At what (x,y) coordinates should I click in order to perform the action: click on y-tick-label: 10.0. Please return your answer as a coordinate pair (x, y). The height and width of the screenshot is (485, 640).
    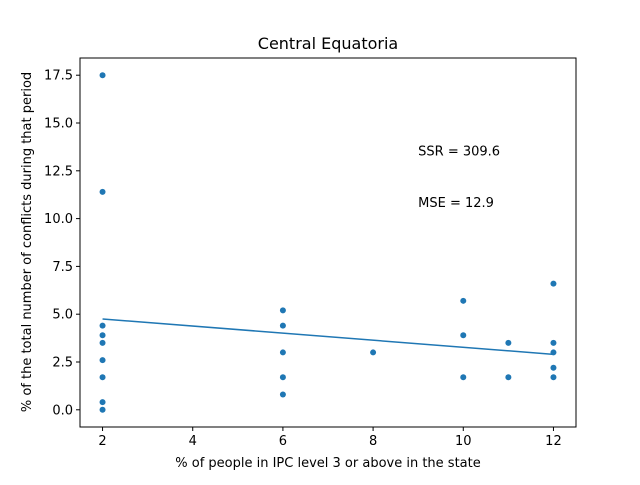
    Looking at the image, I should click on (58, 219).